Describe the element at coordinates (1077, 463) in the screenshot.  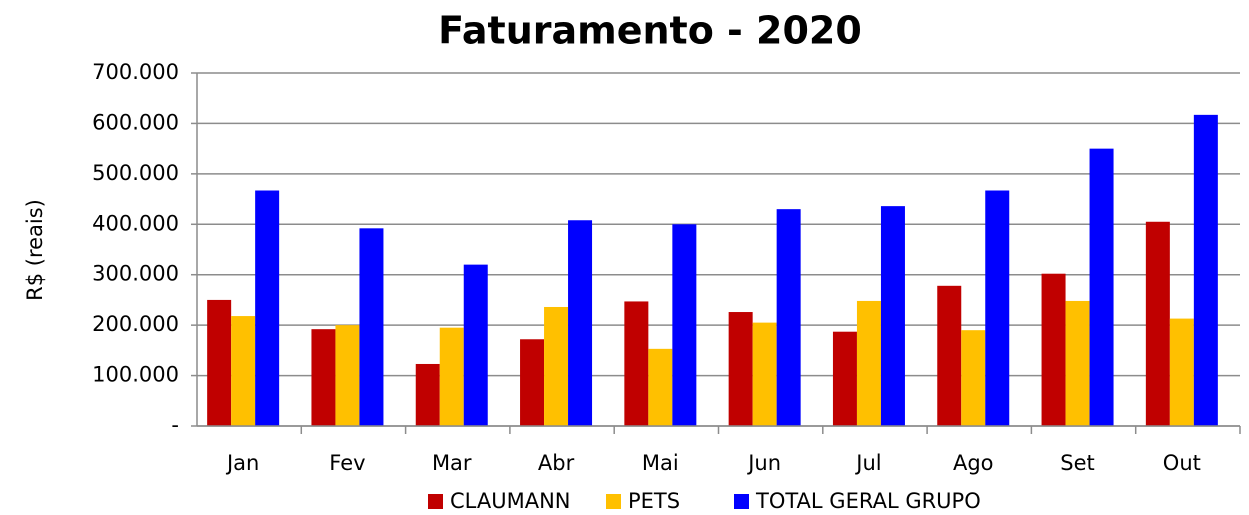
I see `x-tick-label: Set` at that location.